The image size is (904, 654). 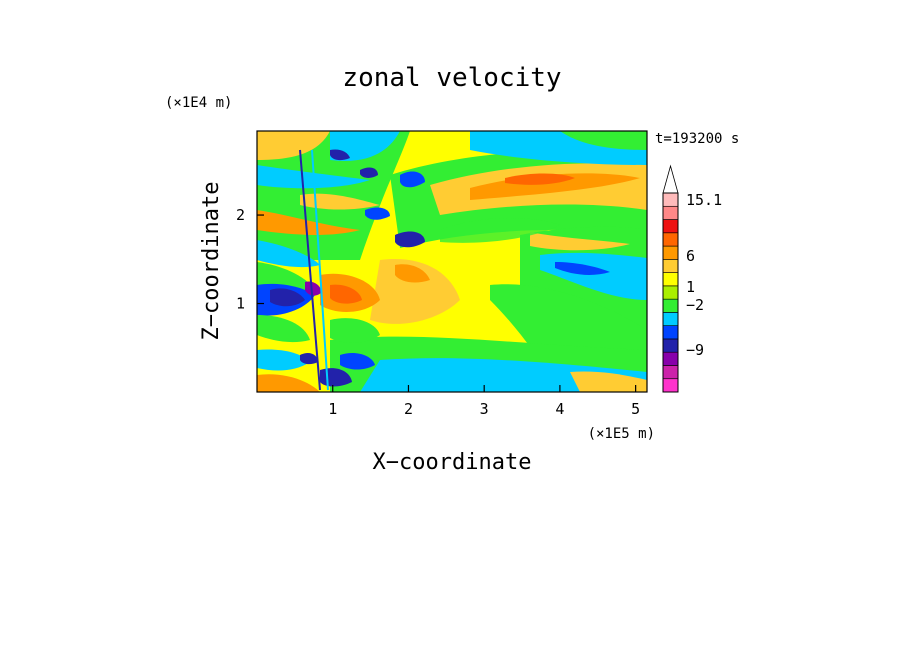 I want to click on y-tick-label: 1, so click(x=240, y=304).